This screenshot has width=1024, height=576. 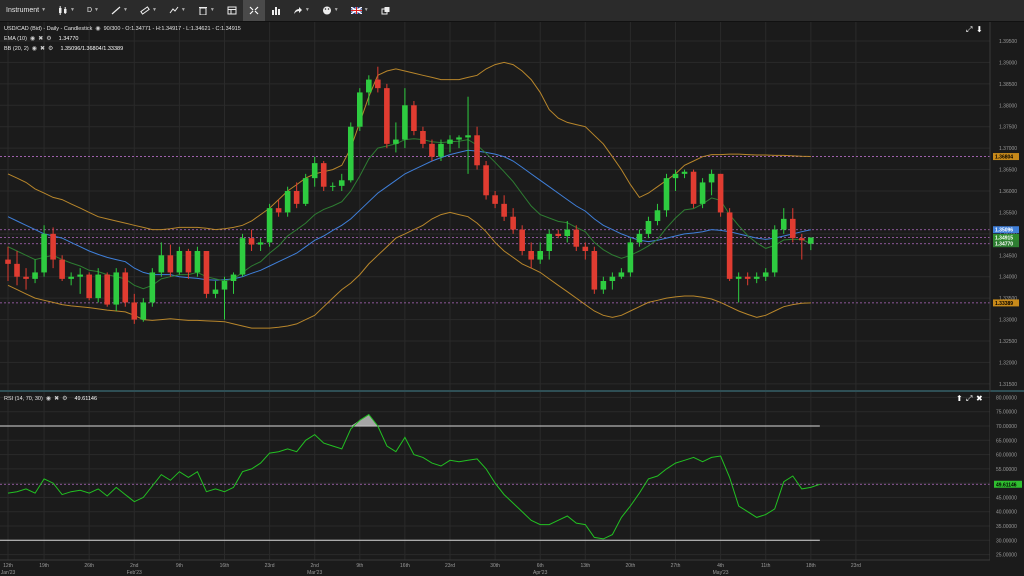 I want to click on drawing-tool-button: ▼, so click(x=119, y=10).